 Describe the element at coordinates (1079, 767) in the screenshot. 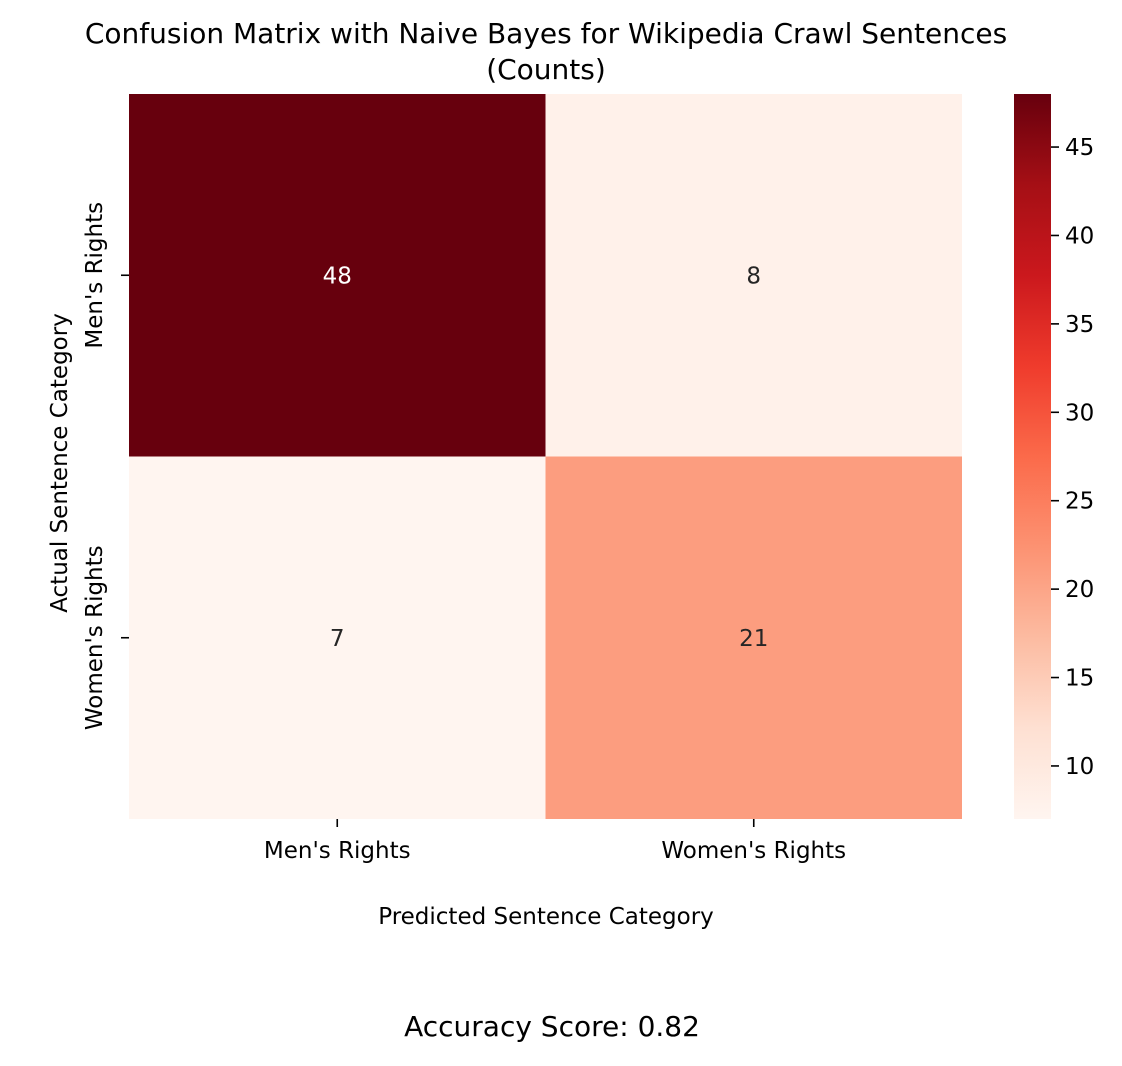

I see `colorbar-tick-label: 10` at that location.